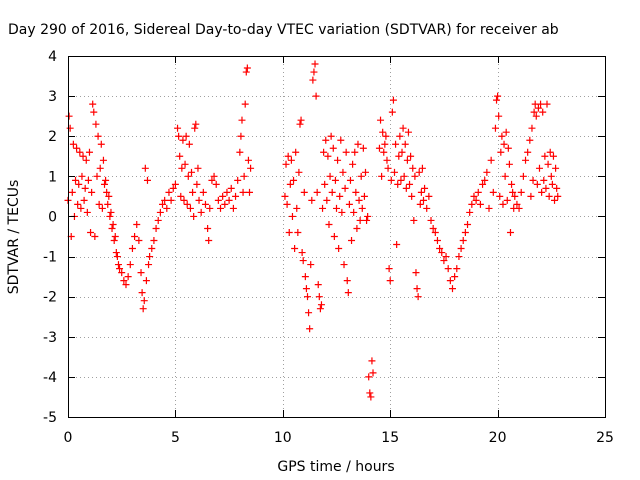  Describe the element at coordinates (283, 438) in the screenshot. I see `x-tick-label: 10` at that location.